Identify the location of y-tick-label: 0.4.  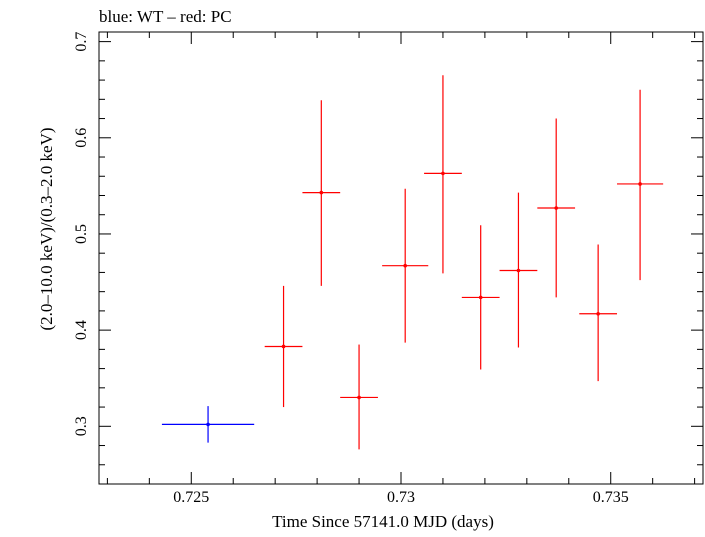
(81, 330).